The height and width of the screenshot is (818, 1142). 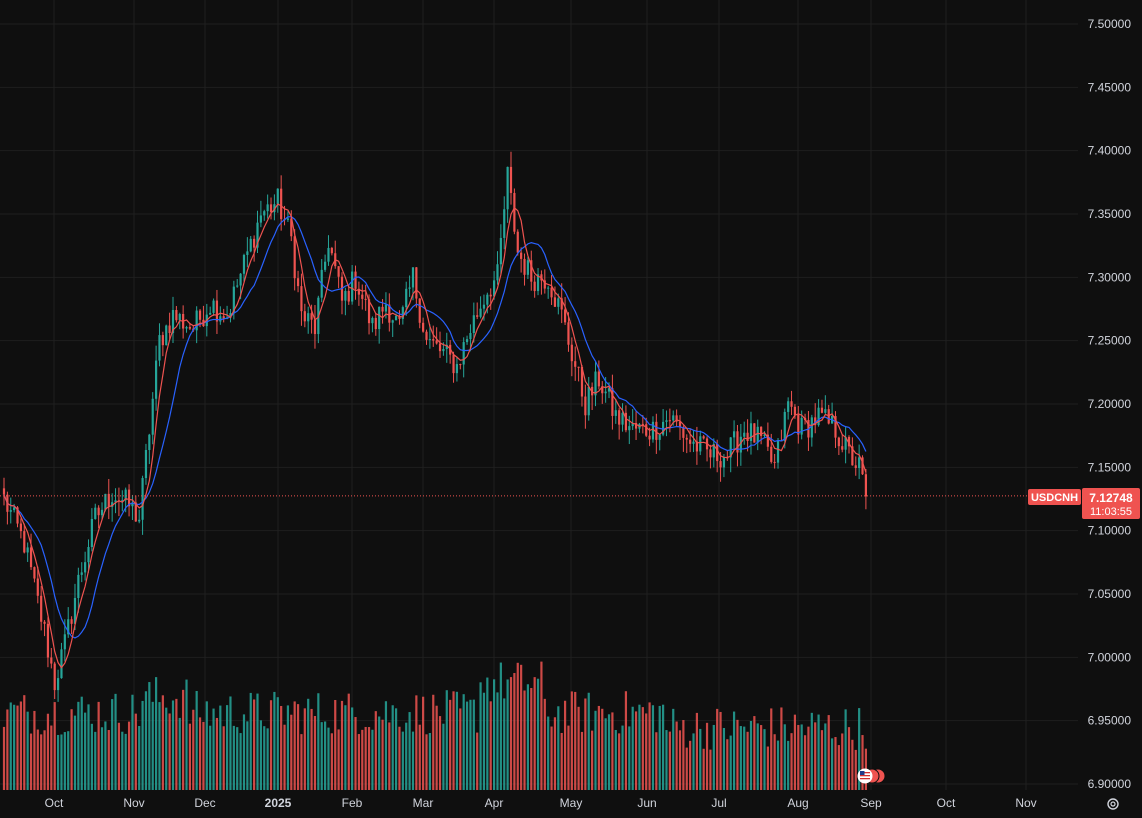 I want to click on gear-icon, so click(x=1113, y=804).